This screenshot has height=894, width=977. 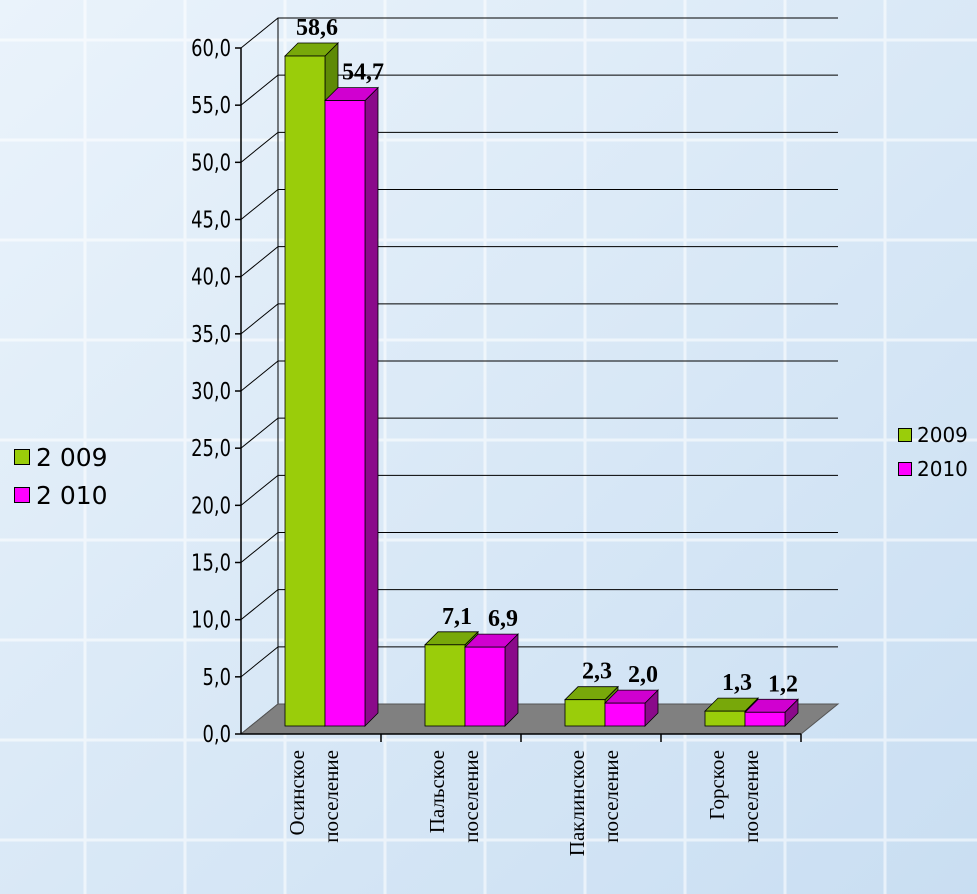 I want to click on y-tick-label: 50,0, so click(x=211, y=162).